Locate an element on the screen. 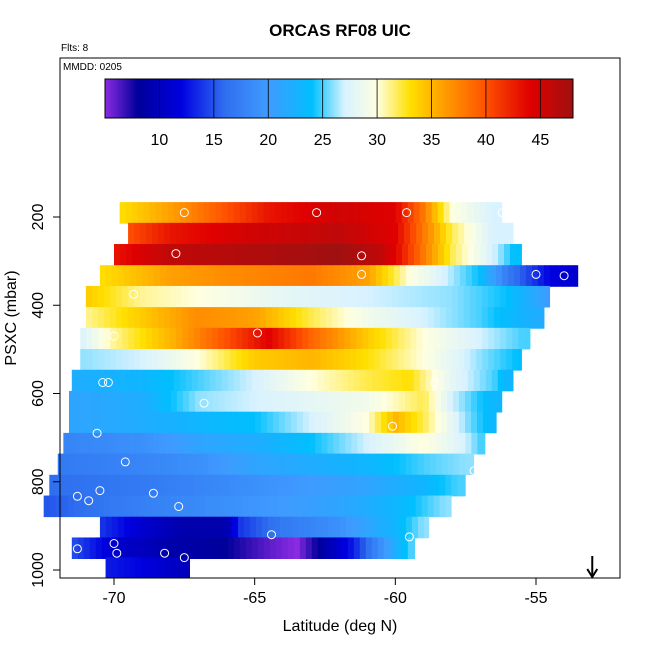 The height and width of the screenshot is (650, 650). y-tick-label: 200 is located at coordinates (38, 217).